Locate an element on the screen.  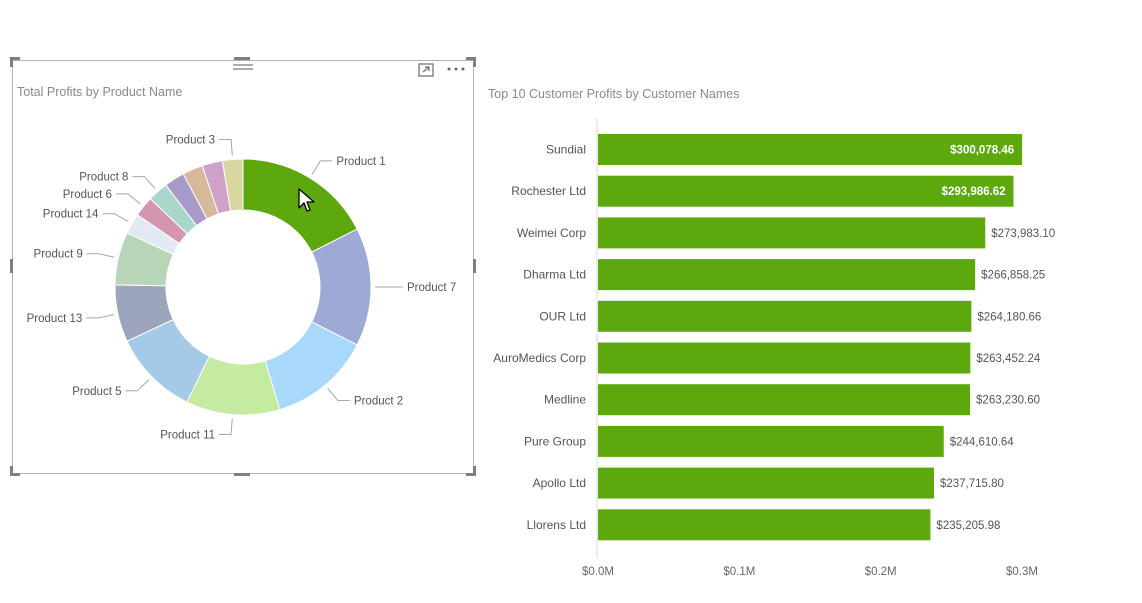
category-label-llorens-ltd: Llorens Ltd is located at coordinates (556, 525).